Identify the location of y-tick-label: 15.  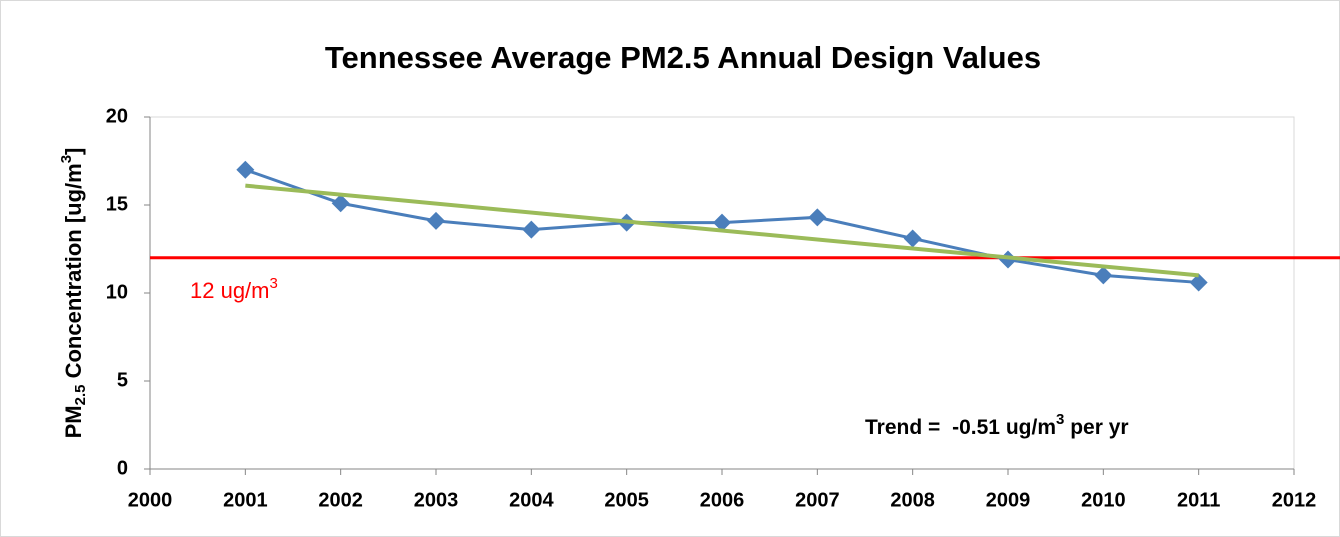
(117, 204).